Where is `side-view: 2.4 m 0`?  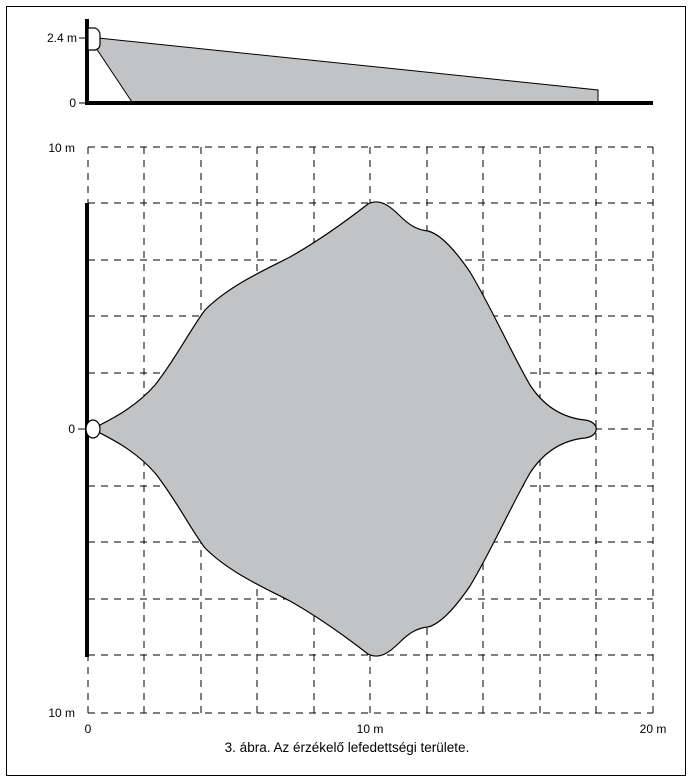
side-view: 2.4 m 0 is located at coordinates (350, 64).